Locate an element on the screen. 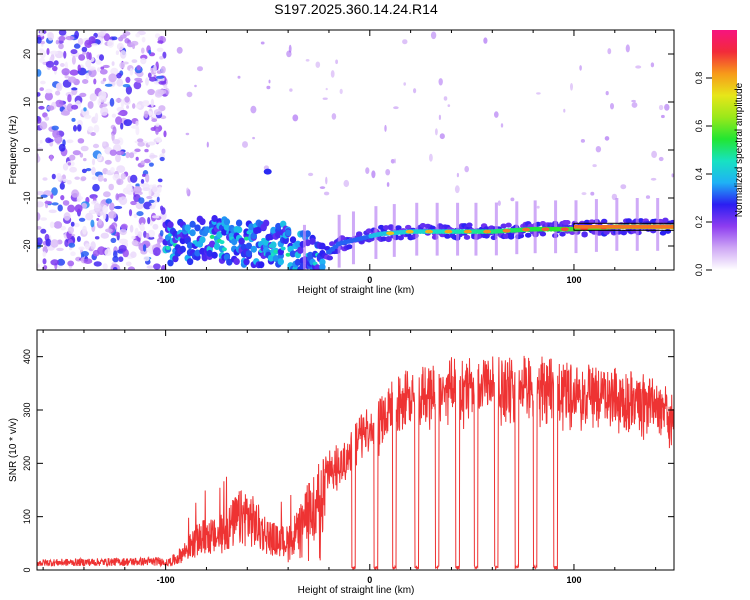 Image resolution: width=750 pixels, height=600 pixels. y-tick-label: 10 is located at coordinates (27, 102).